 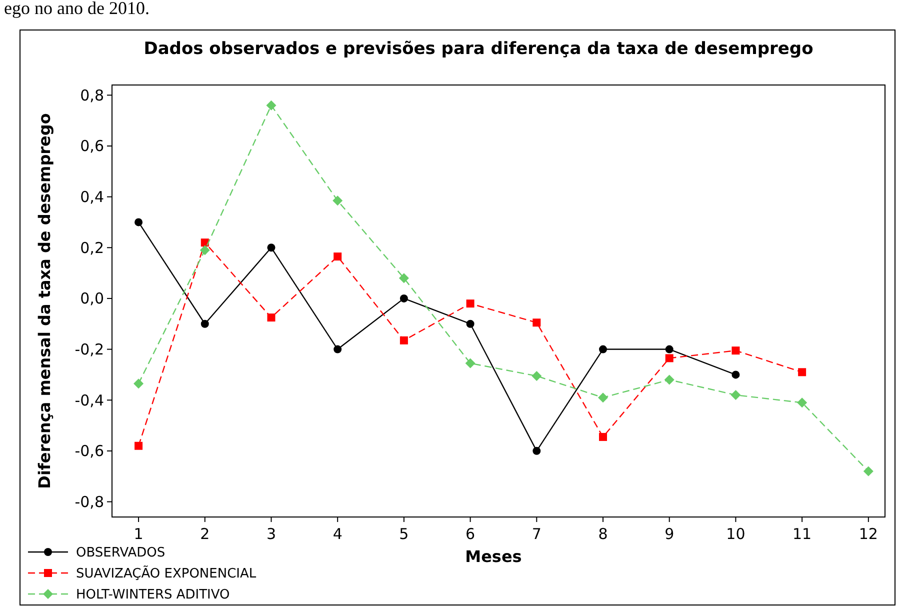 What do you see at coordinates (92, 146) in the screenshot?
I see `y-tick-label: 0,6` at bounding box center [92, 146].